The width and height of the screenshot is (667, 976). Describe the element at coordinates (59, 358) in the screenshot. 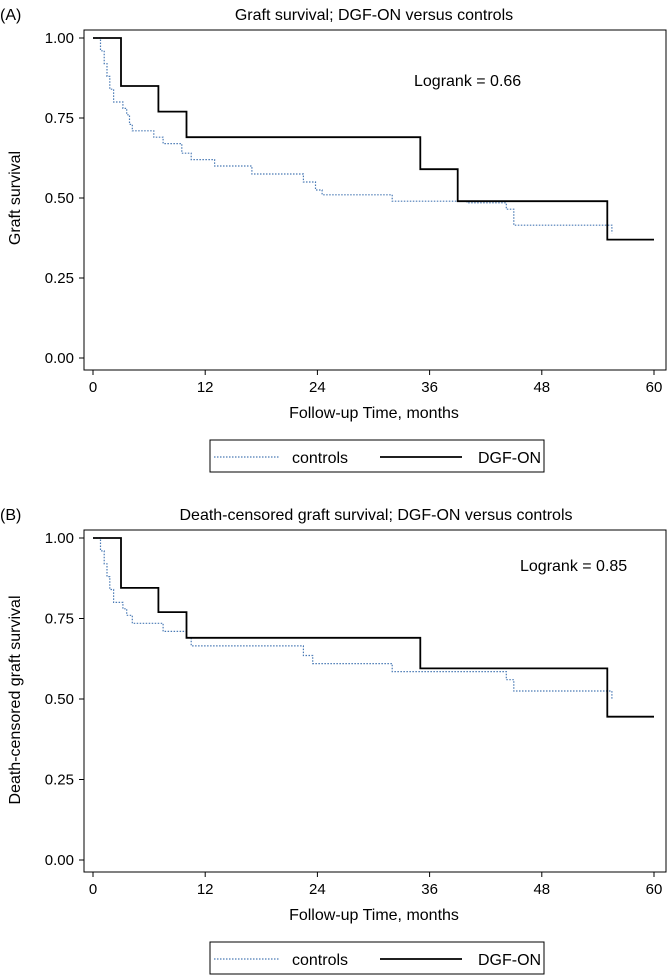

I see `panel-a-y-tick-label: 0.00` at that location.